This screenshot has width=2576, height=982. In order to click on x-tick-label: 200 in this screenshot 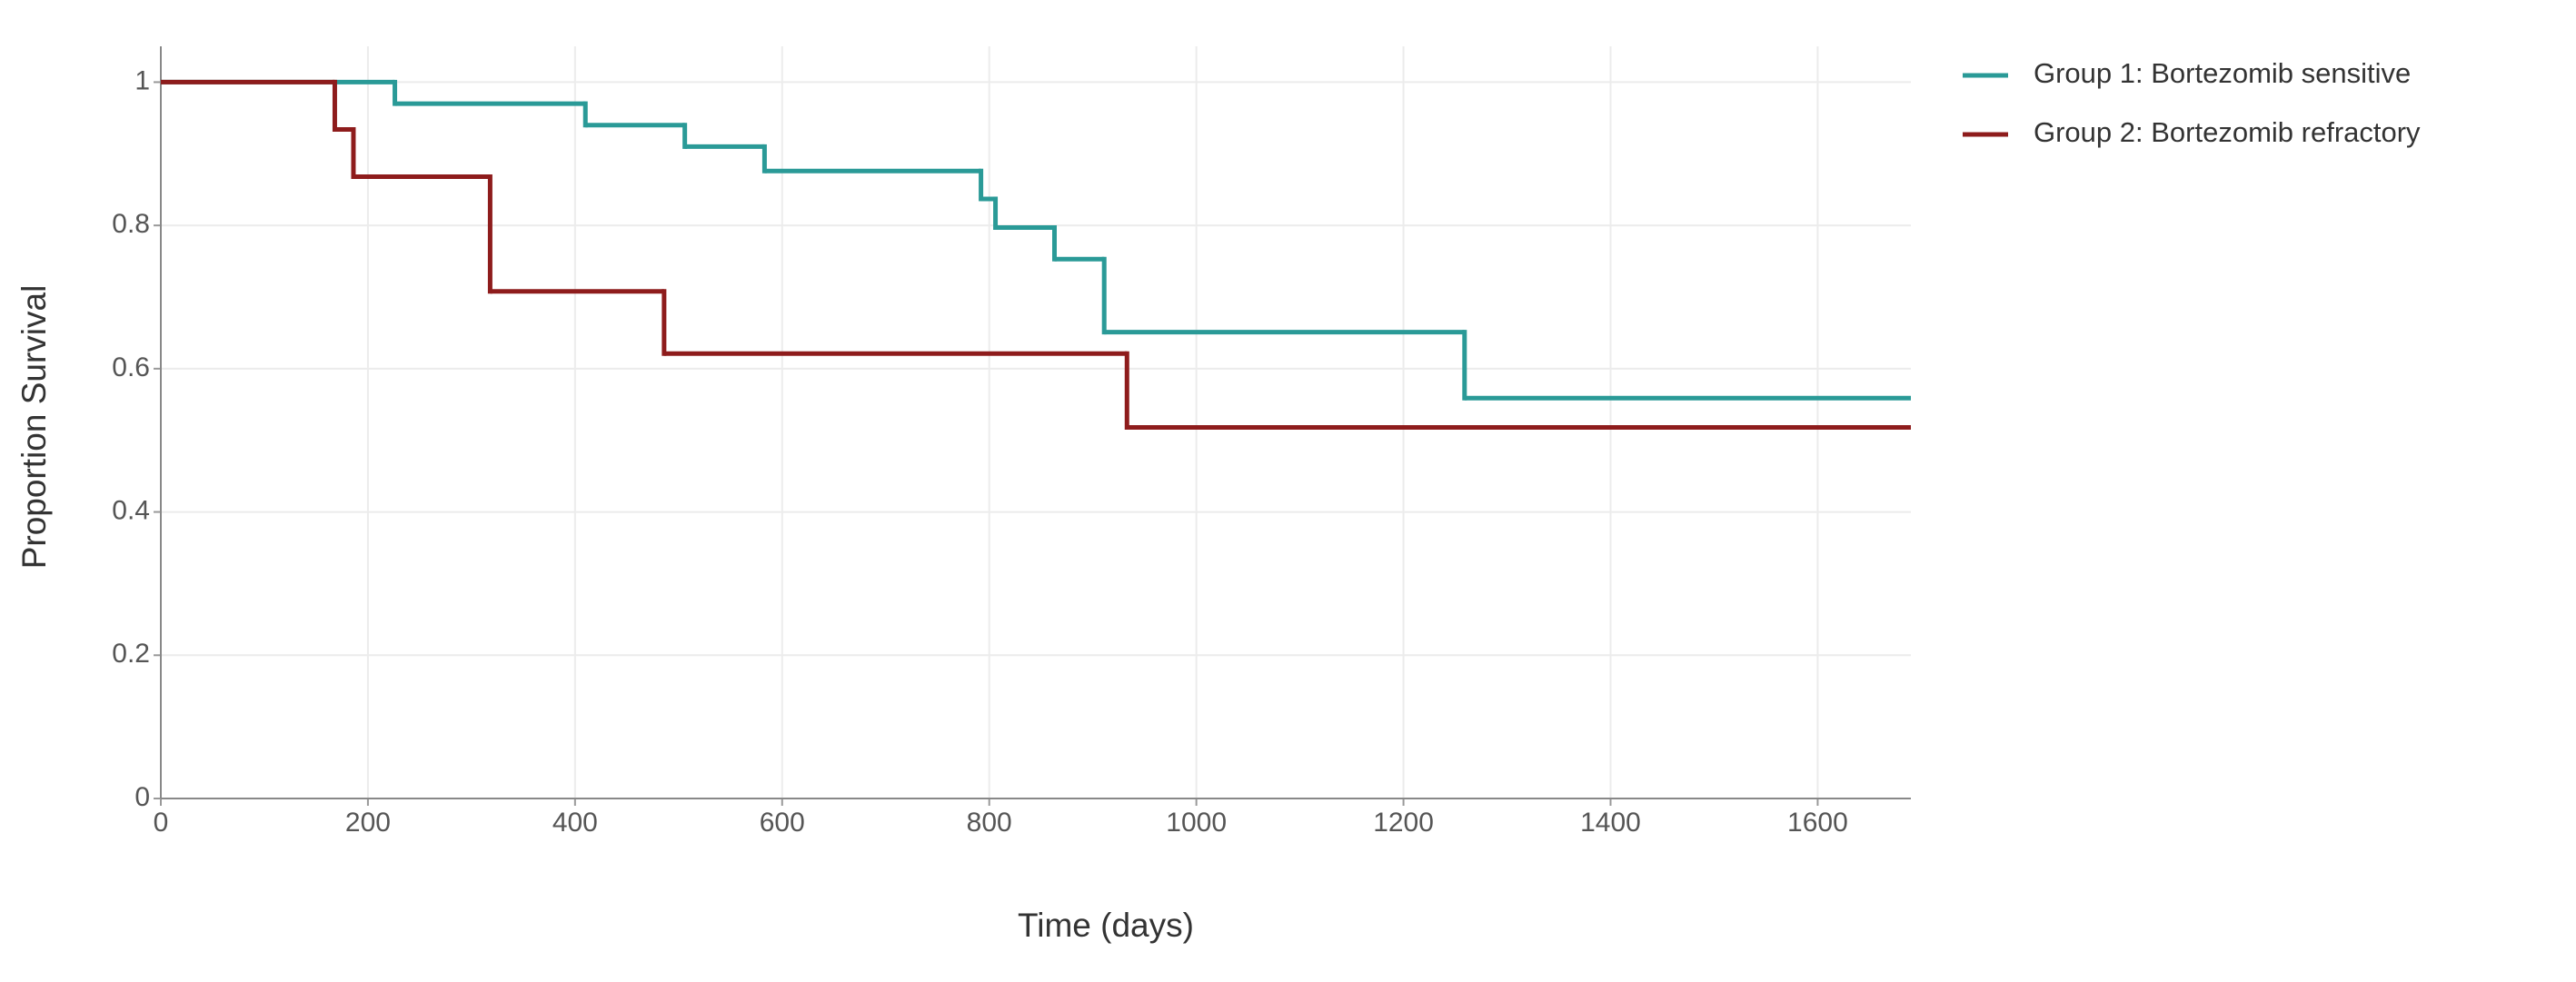, I will do `click(368, 823)`.